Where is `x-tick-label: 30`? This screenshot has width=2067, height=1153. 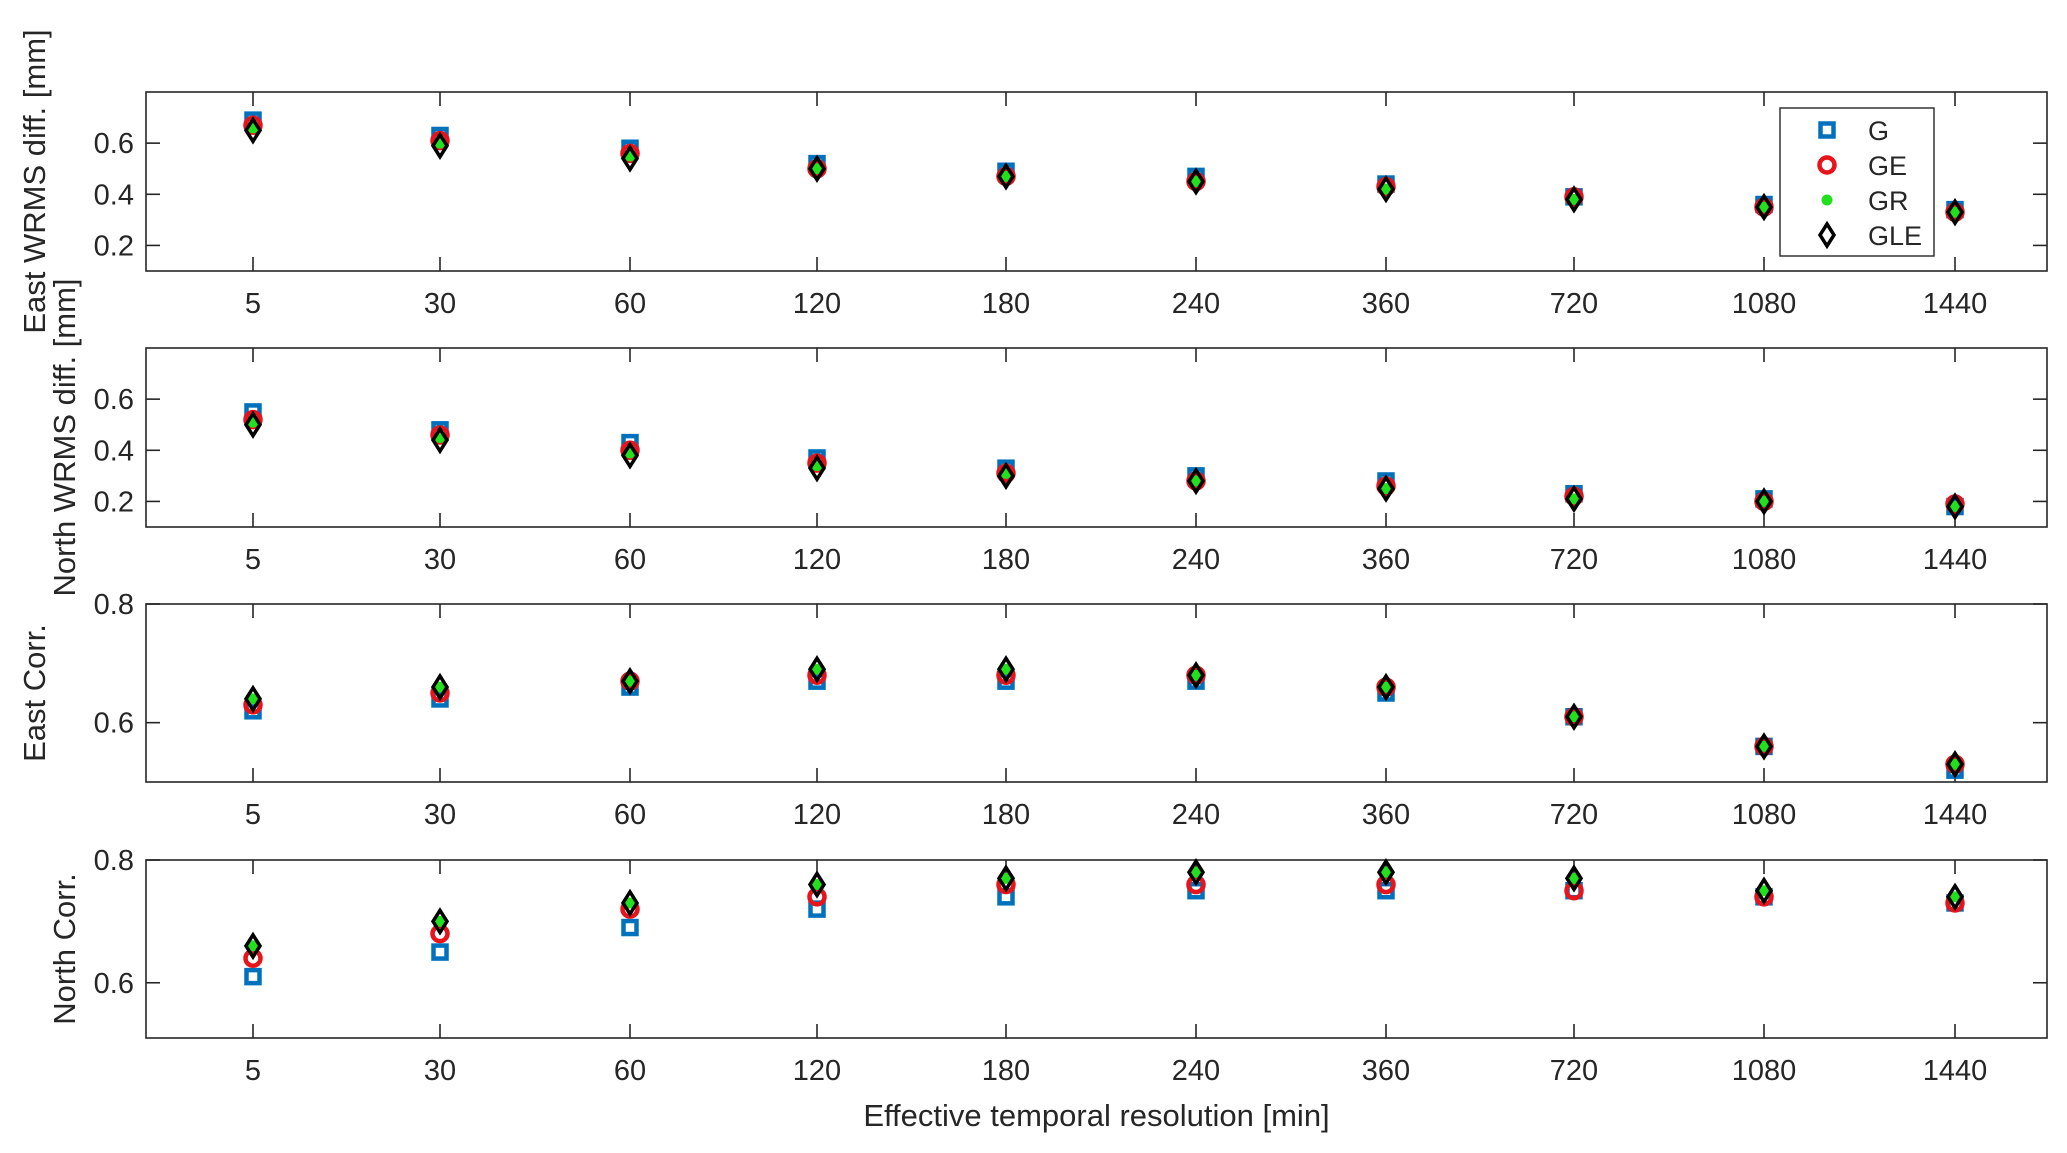
x-tick-label: 30 is located at coordinates (440, 560).